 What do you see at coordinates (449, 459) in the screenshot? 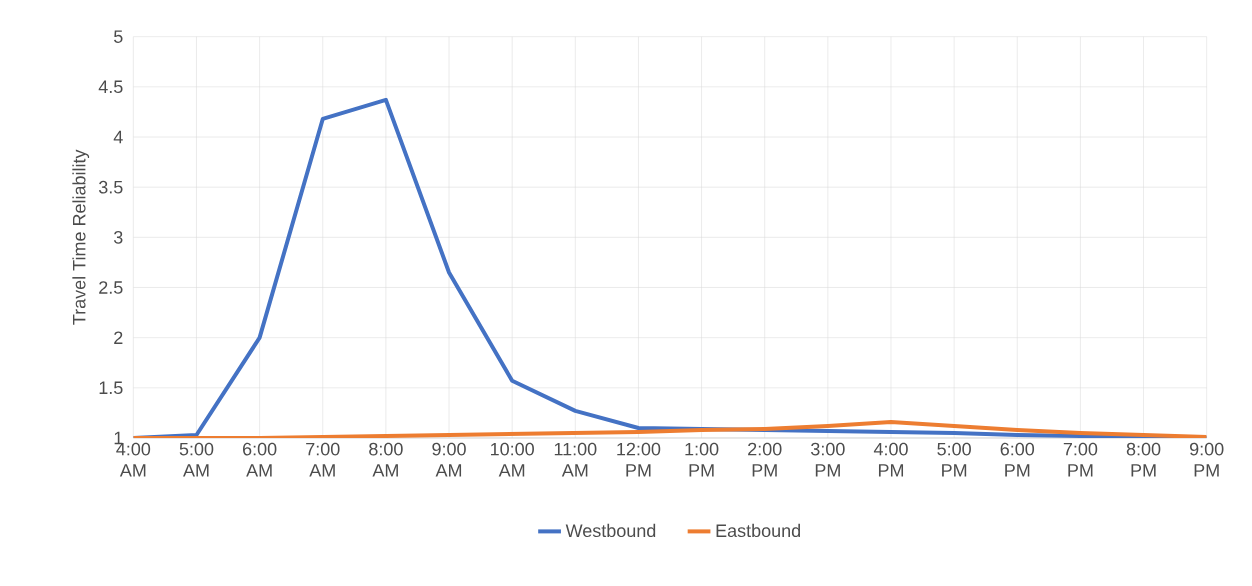
I see `x-tick-label: 9:00 AM` at bounding box center [449, 459].